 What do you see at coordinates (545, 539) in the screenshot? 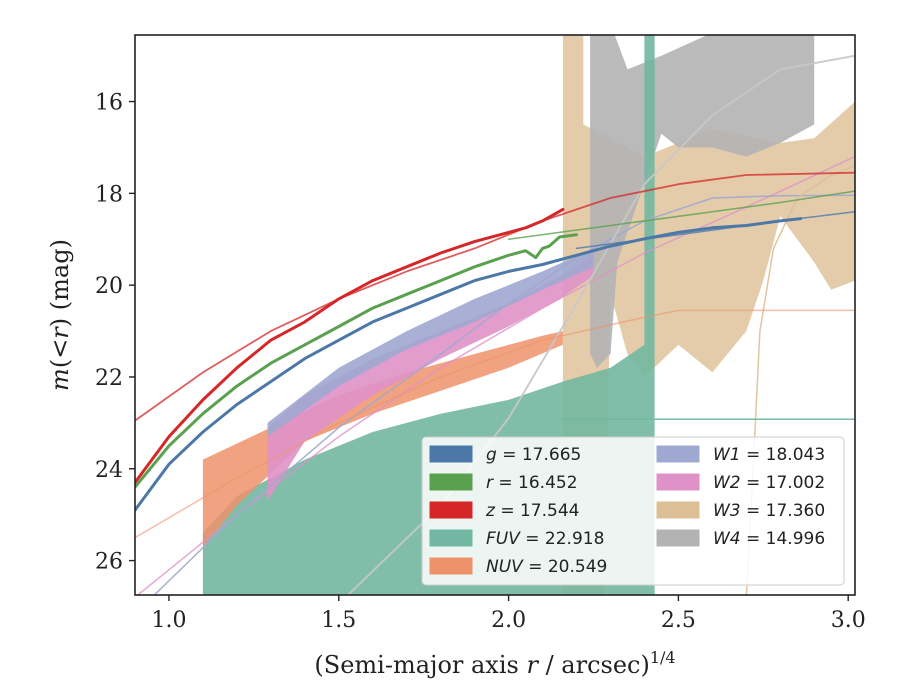
I see `legend-label-fuv: FUV = 22.918` at bounding box center [545, 539].